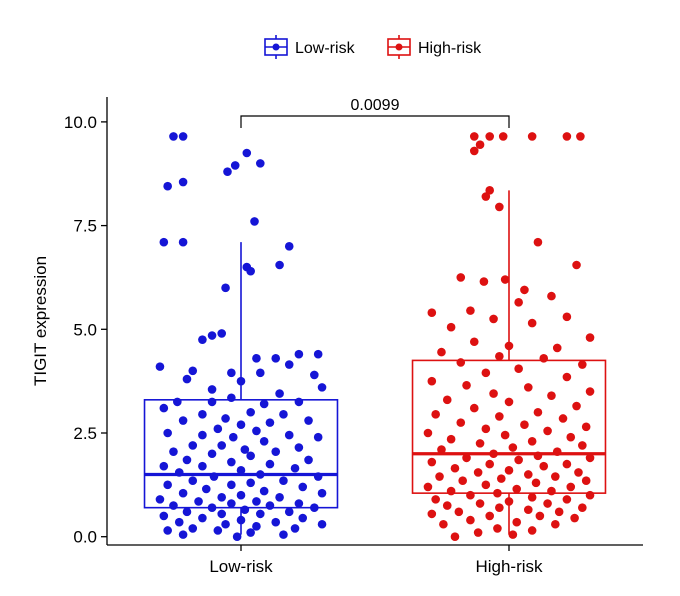  I want to click on y-tick-label: 2.5, so click(85, 433).